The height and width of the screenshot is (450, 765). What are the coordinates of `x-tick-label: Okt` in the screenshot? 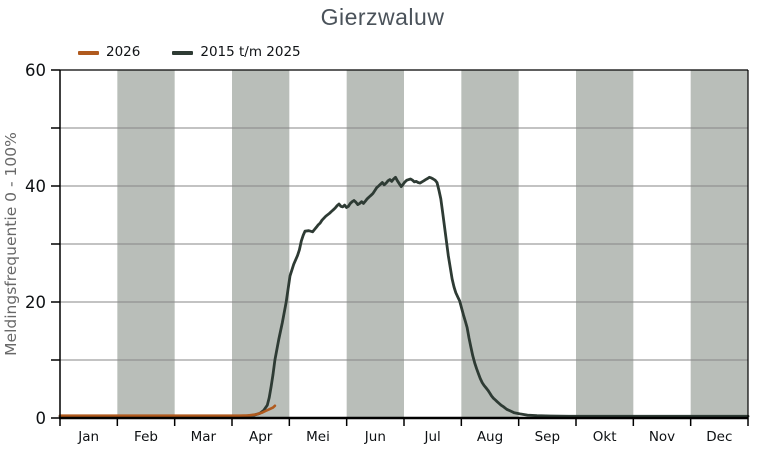 It's located at (605, 437).